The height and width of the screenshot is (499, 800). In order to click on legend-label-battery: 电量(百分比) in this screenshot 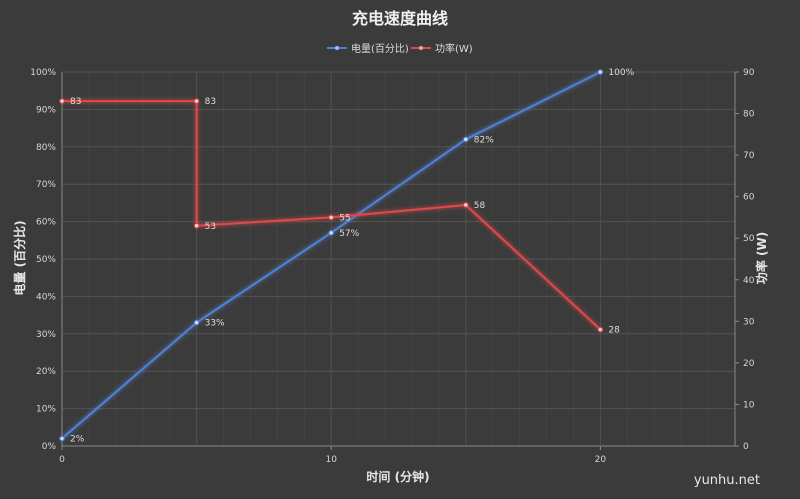, I will do `click(380, 48)`.